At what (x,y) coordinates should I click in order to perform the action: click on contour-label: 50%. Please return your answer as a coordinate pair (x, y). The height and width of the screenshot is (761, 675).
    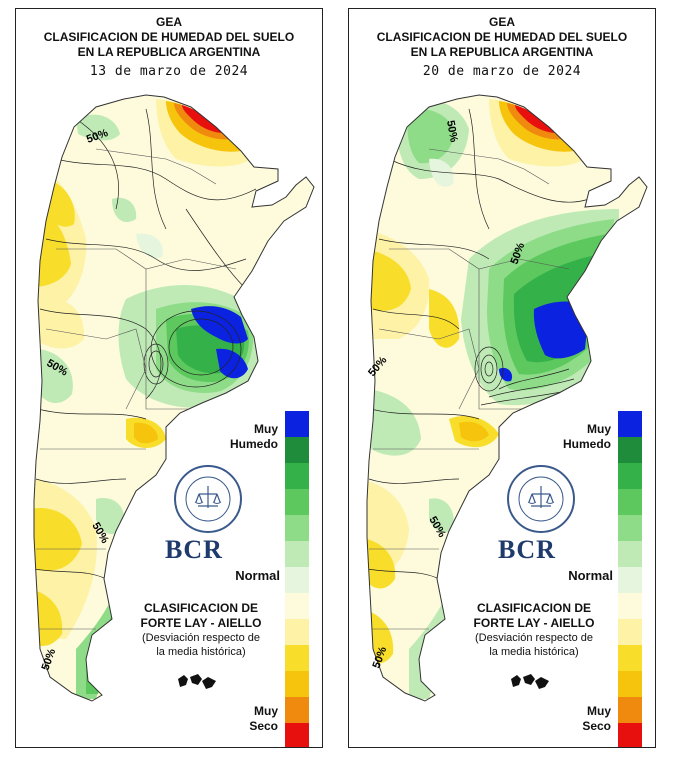
    Looking at the image, I should click on (452, 131).